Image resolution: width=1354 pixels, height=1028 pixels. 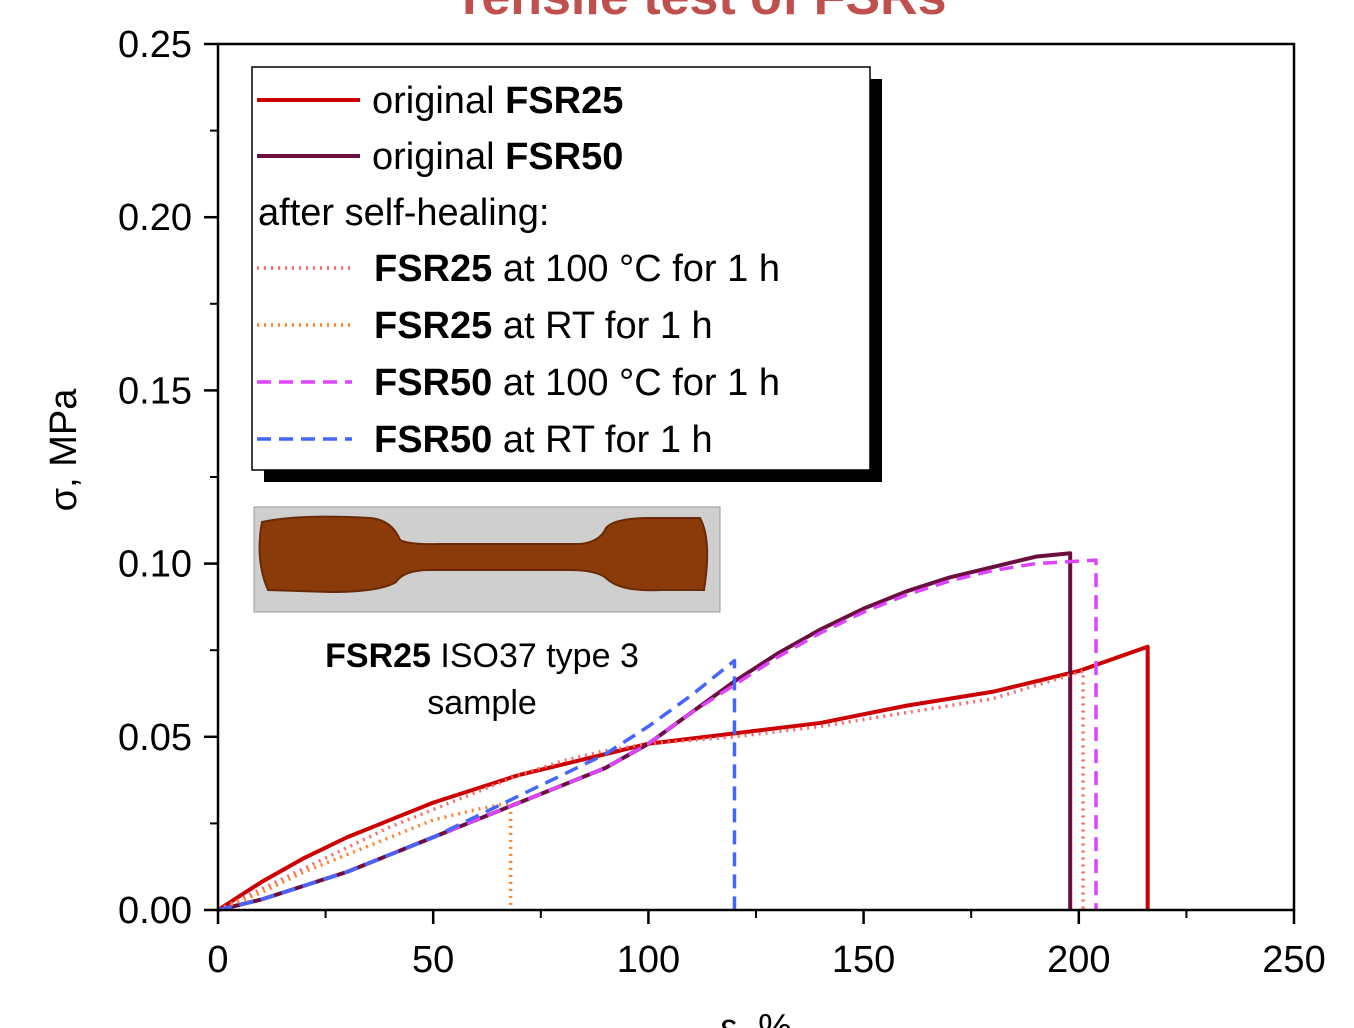 I want to click on sample-photo, so click(x=487, y=559).